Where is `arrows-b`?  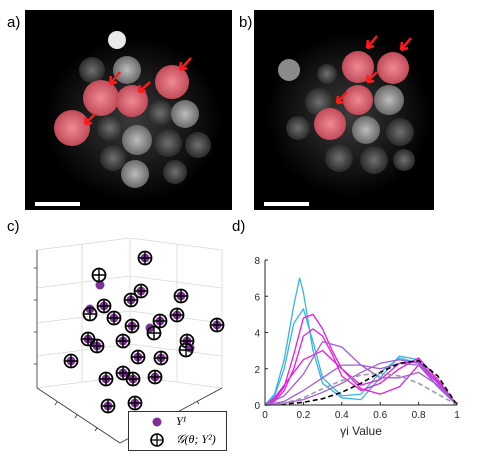 arrows-b is located at coordinates (373, 70).